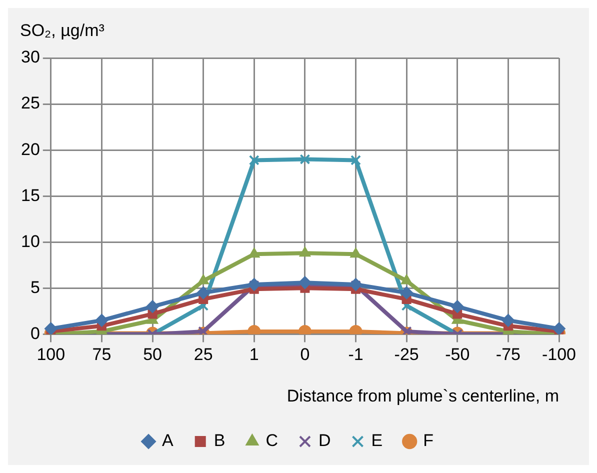 The width and height of the screenshot is (597, 473). I want to click on legend-label: F, so click(428, 440).